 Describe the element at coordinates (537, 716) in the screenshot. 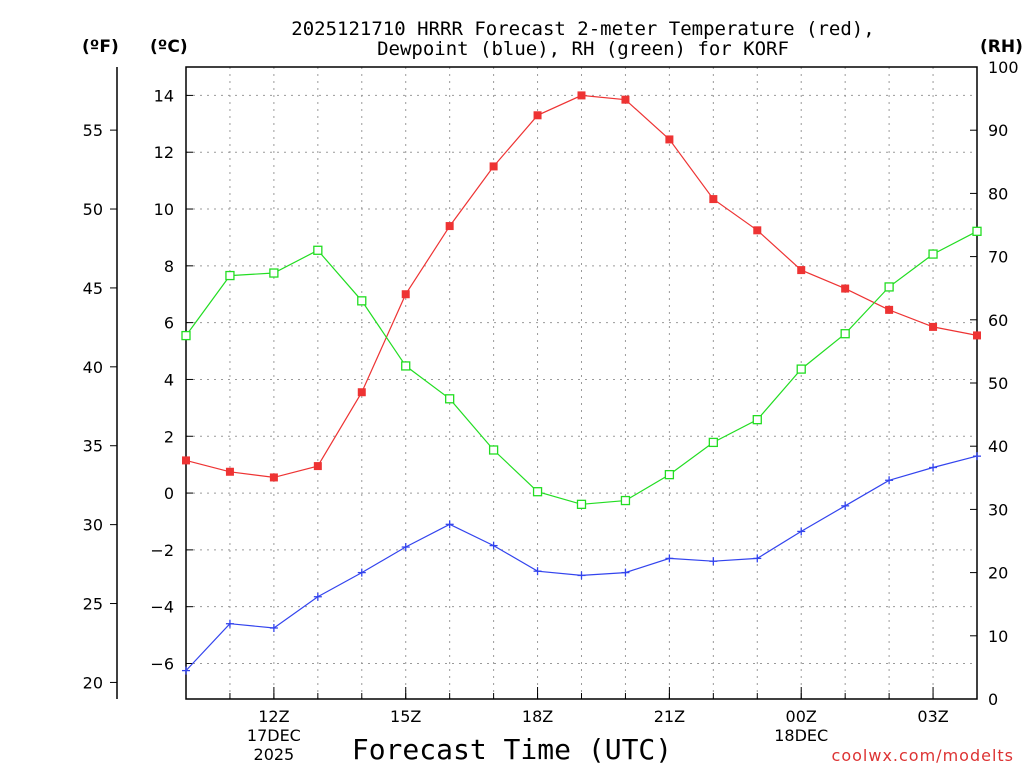

I see `time-tick-label: 18Z` at that location.